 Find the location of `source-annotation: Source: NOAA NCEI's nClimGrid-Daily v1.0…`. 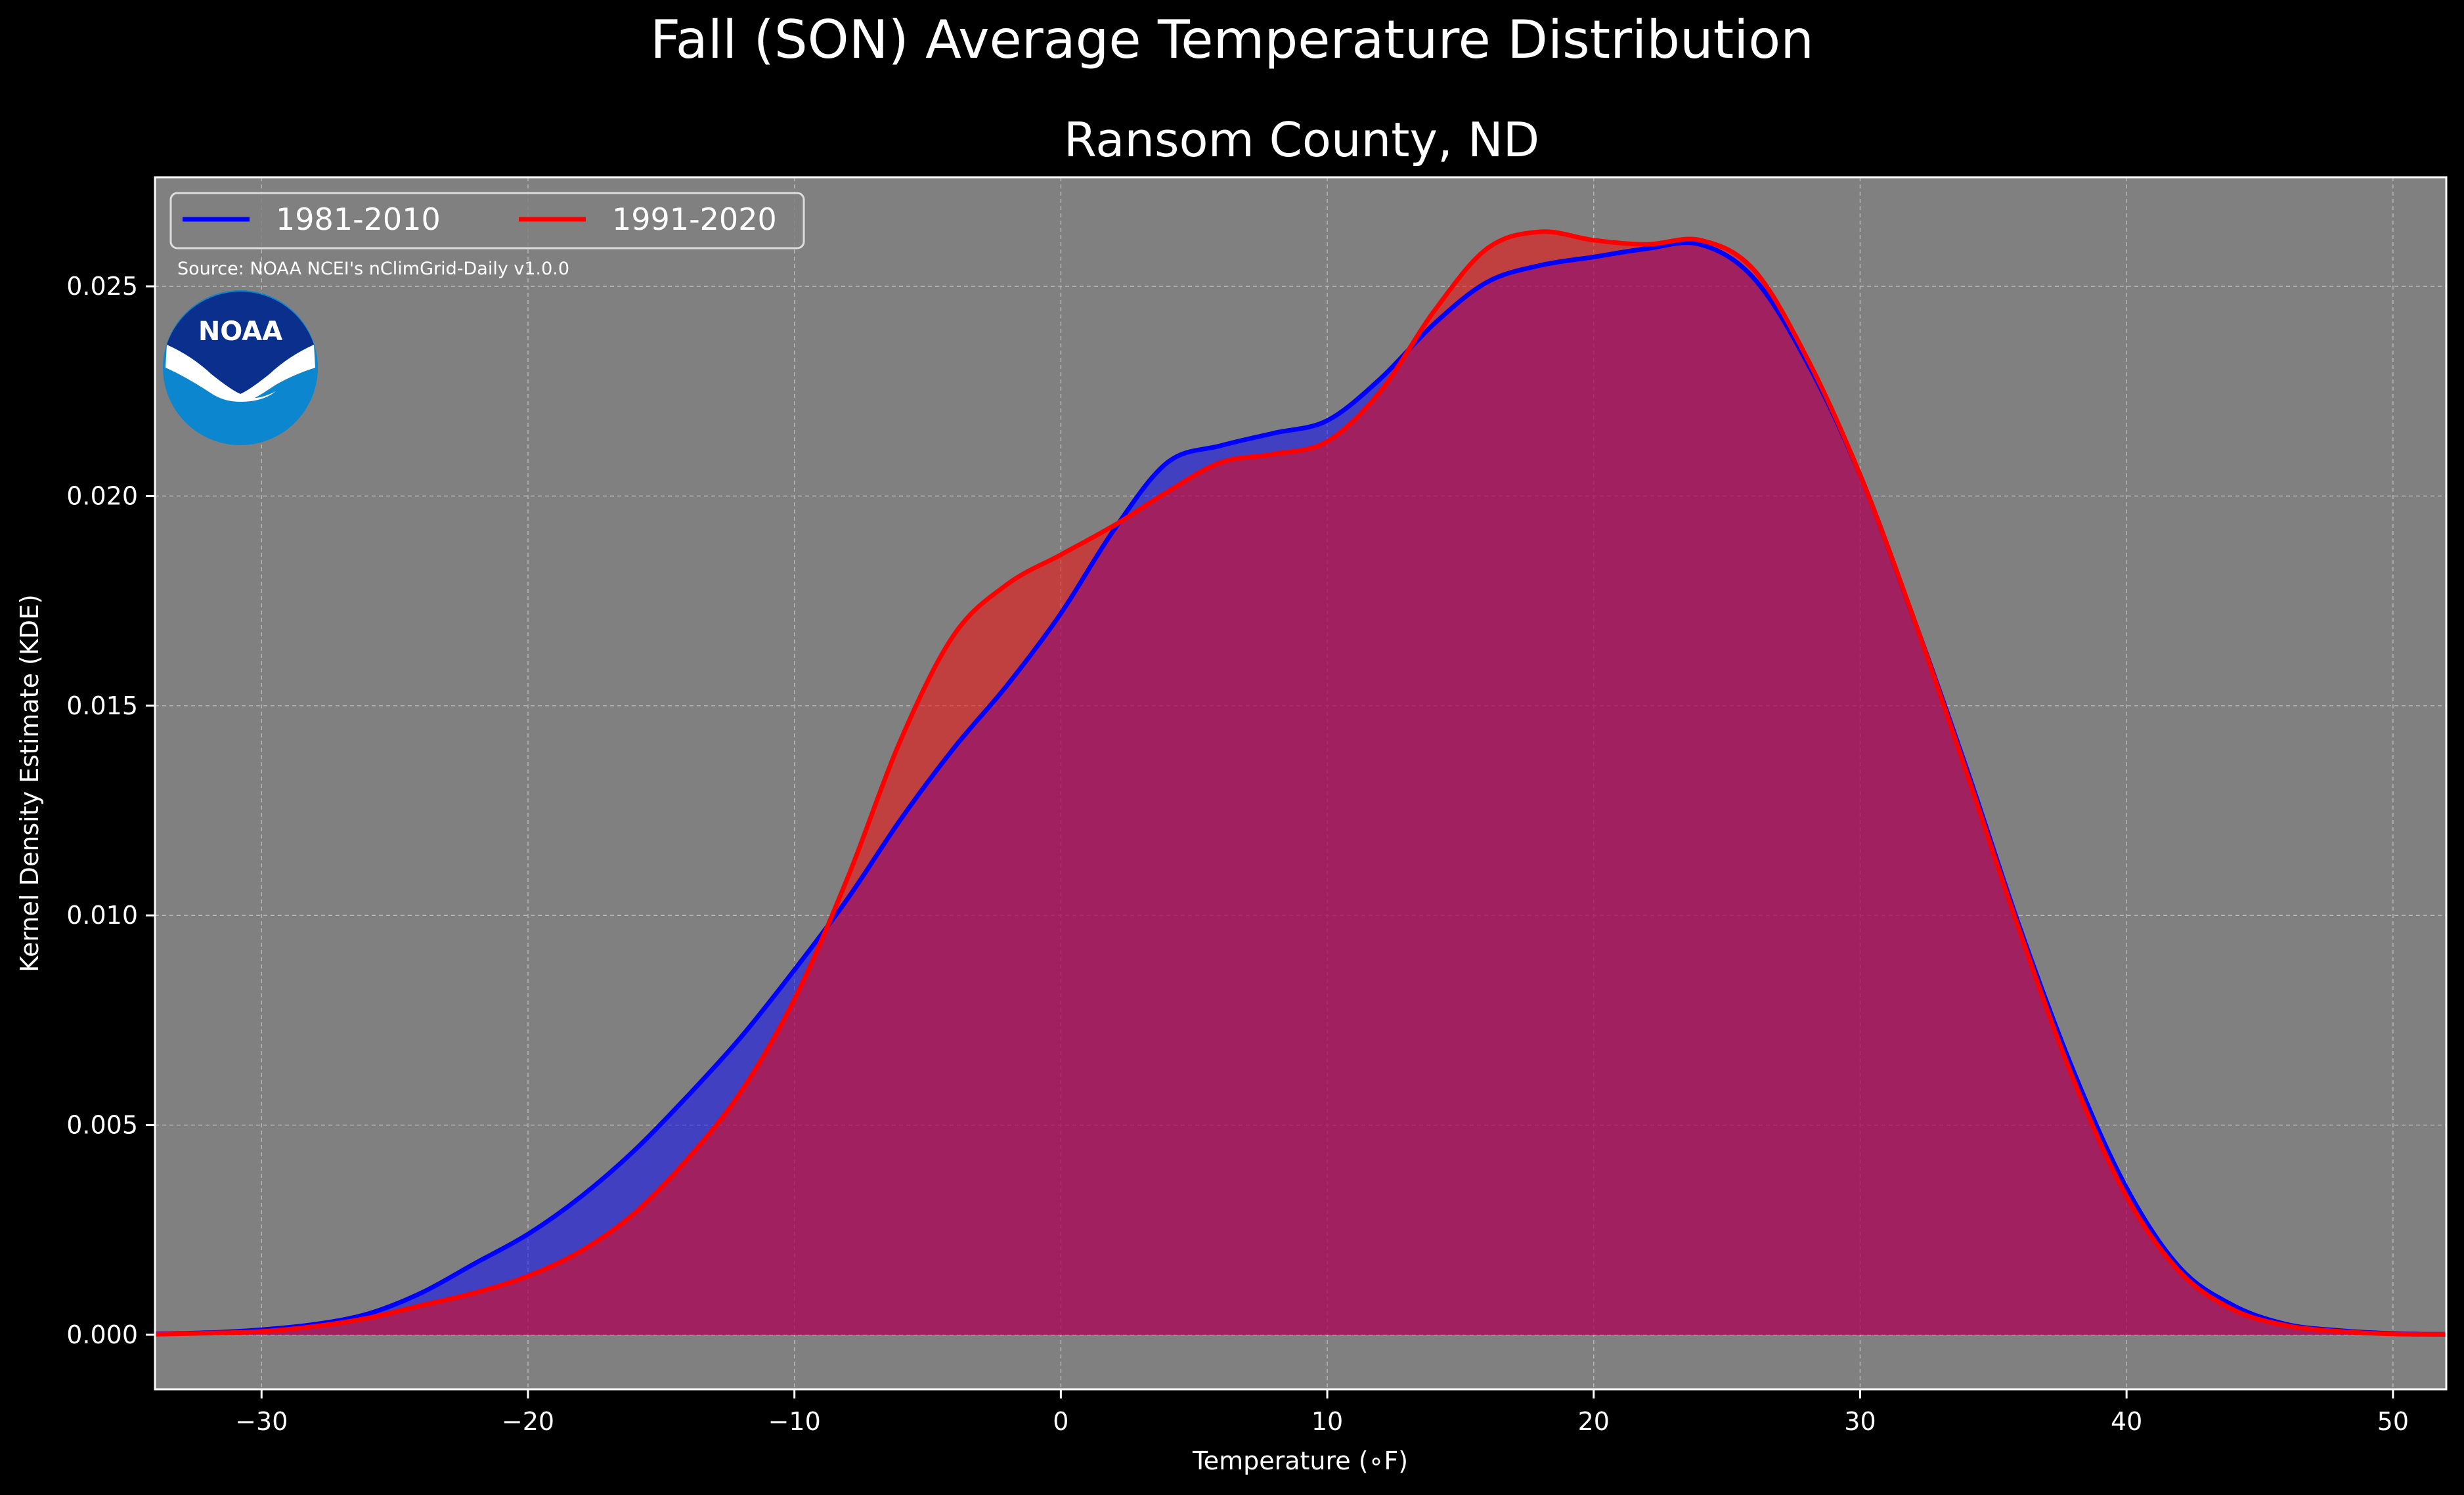

source-annotation: Source: NOAA NCEI's nClimGrid-Daily v1.0… is located at coordinates (373, 269).